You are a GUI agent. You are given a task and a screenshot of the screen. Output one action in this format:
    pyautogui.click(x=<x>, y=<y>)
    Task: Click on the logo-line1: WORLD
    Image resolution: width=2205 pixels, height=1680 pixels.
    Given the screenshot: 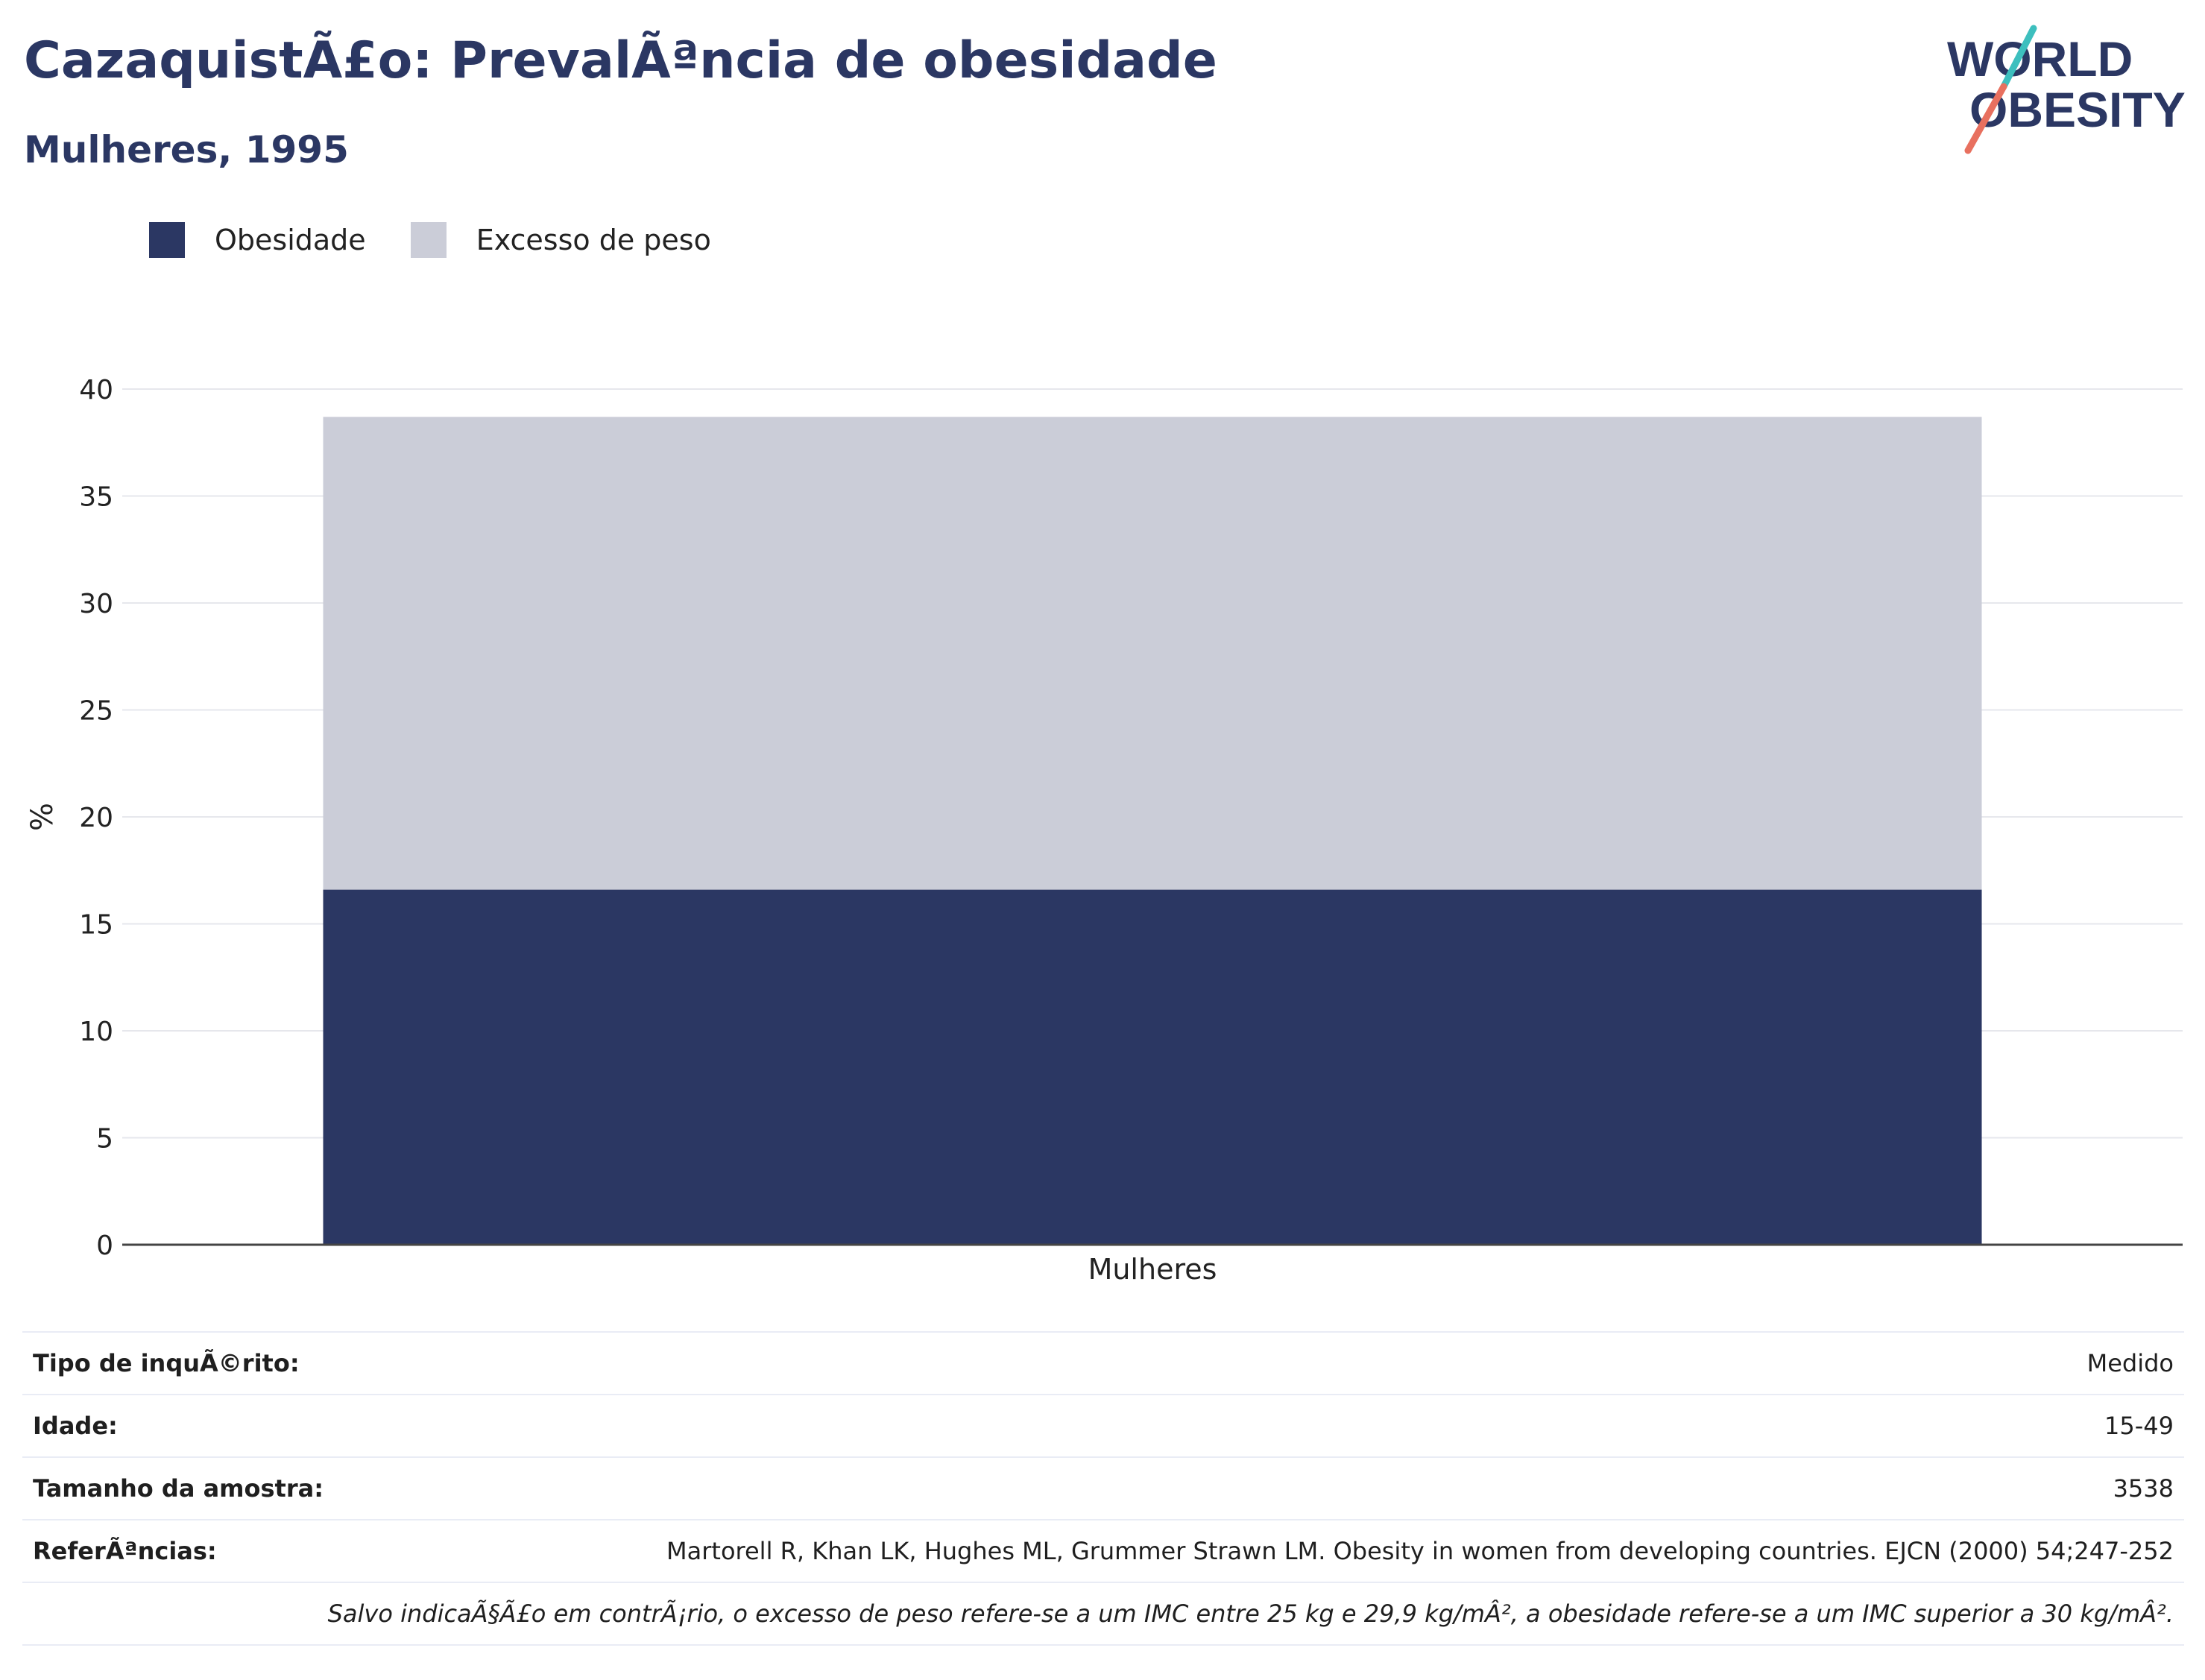 What is the action you would take?
    pyautogui.click(x=2040, y=58)
    